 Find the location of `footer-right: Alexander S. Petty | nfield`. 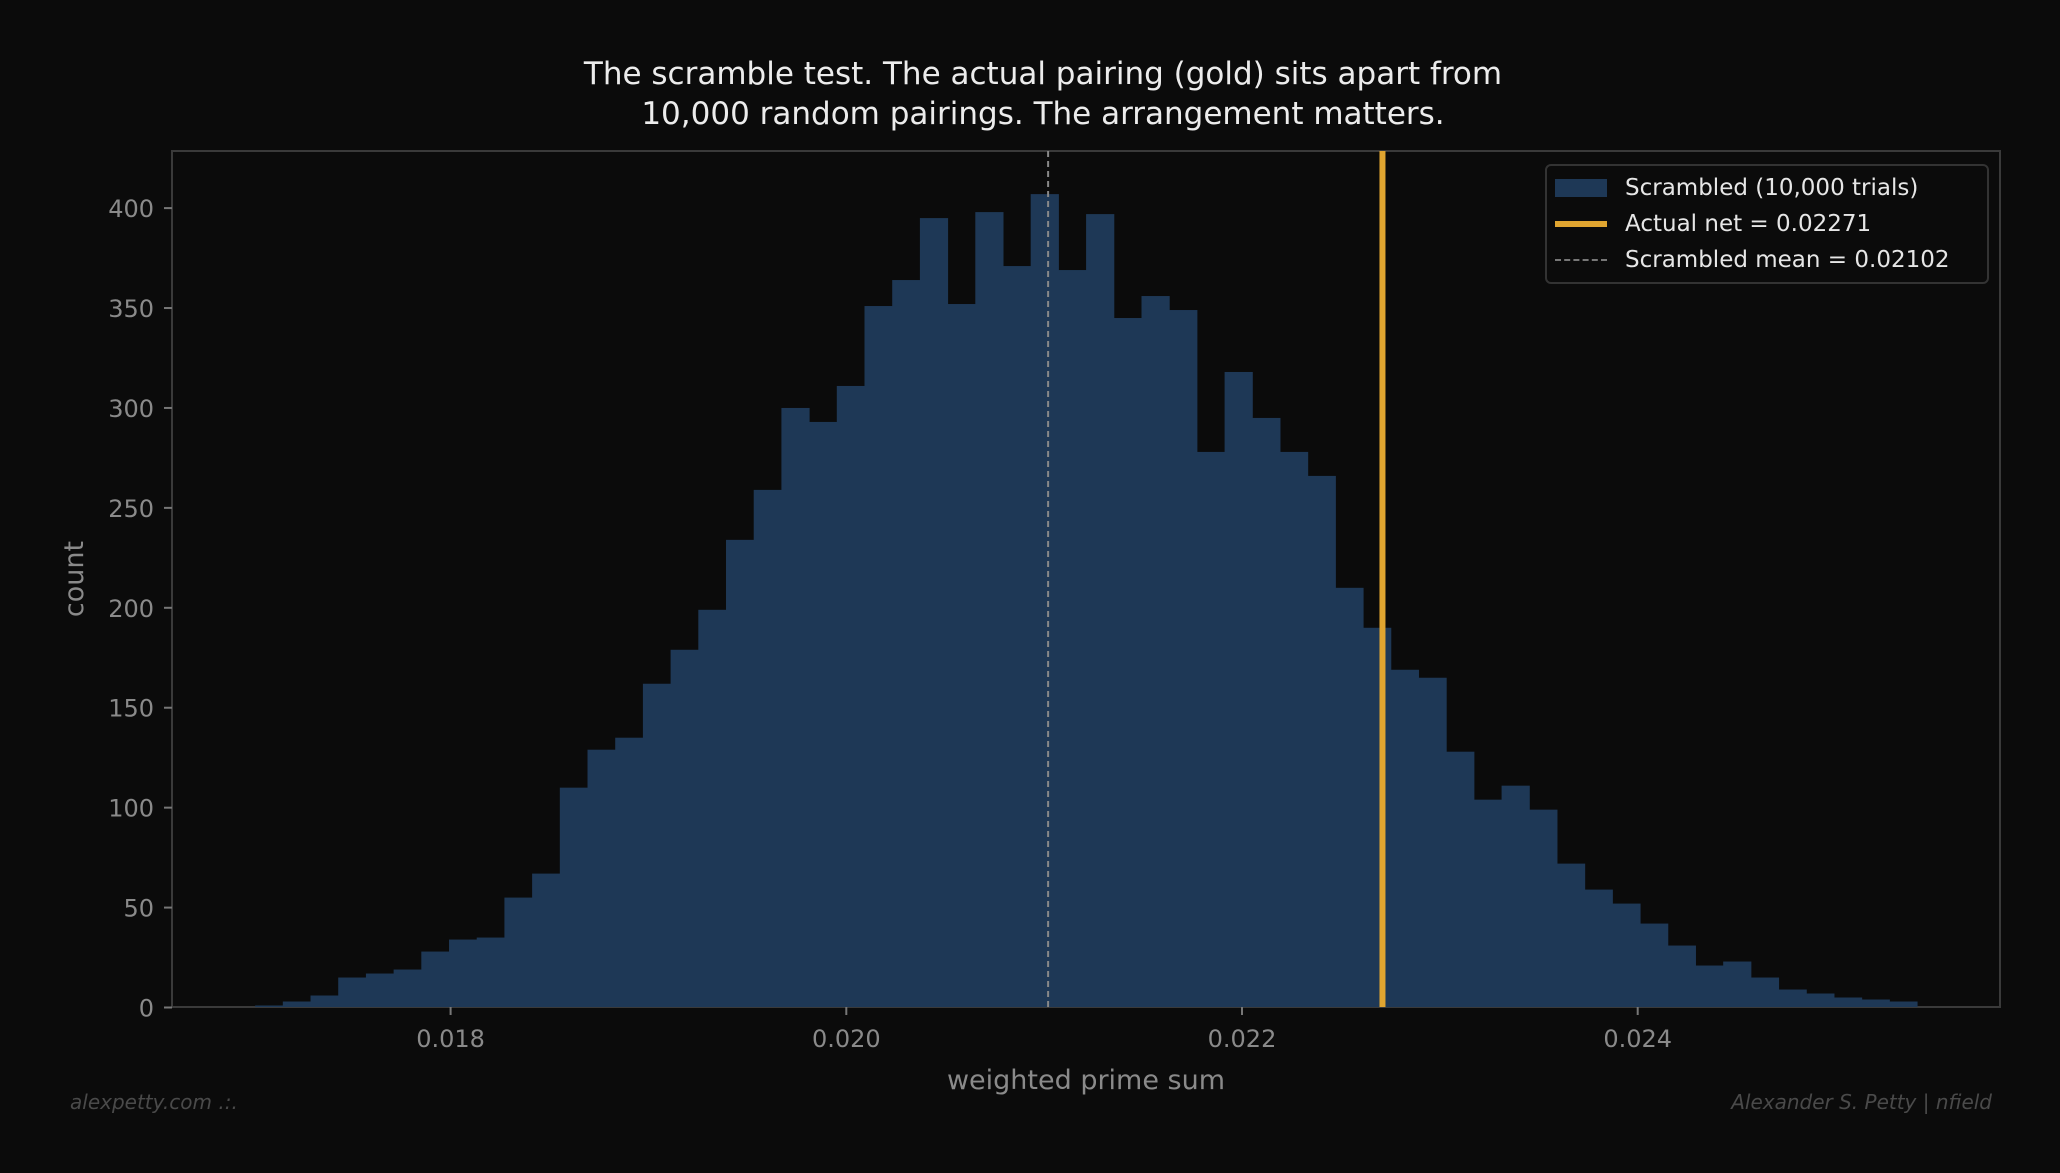

footer-right: Alexander S. Petty | nfield is located at coordinates (1861, 1102).